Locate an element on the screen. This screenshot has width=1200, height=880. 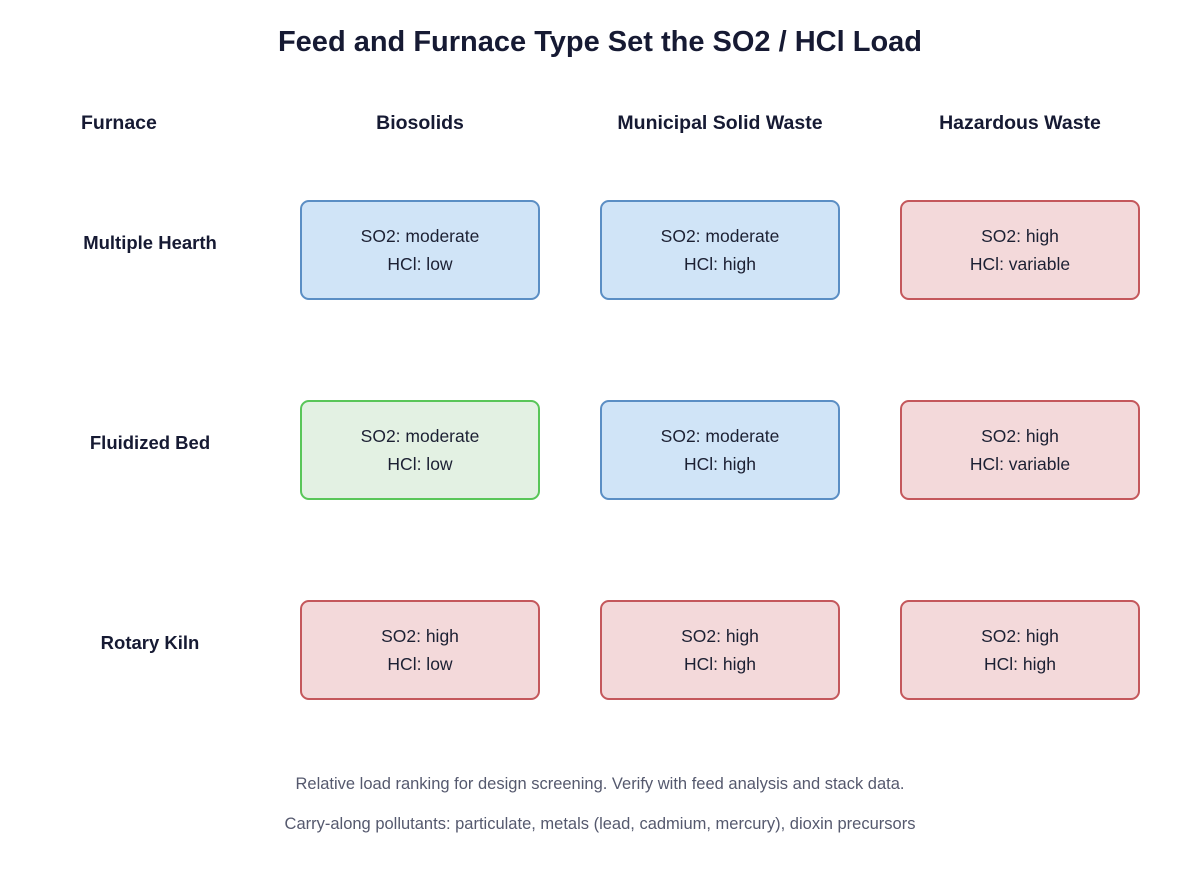
cell-fluidized-bed-hazardous: SO2: high HCl: variable is located at coordinates (1020, 450).